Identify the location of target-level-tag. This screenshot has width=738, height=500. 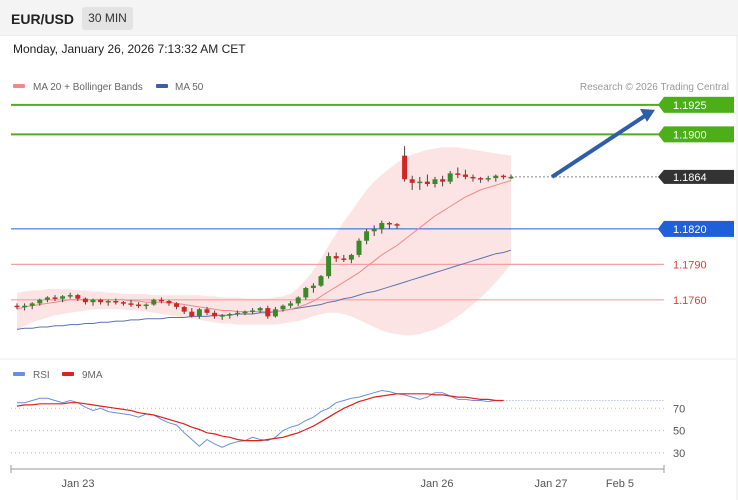
(699, 104).